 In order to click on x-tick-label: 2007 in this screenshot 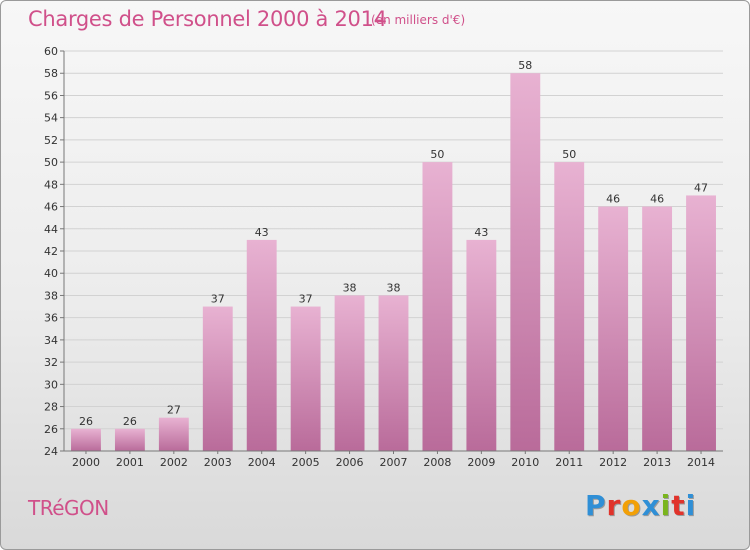, I will do `click(394, 462)`.